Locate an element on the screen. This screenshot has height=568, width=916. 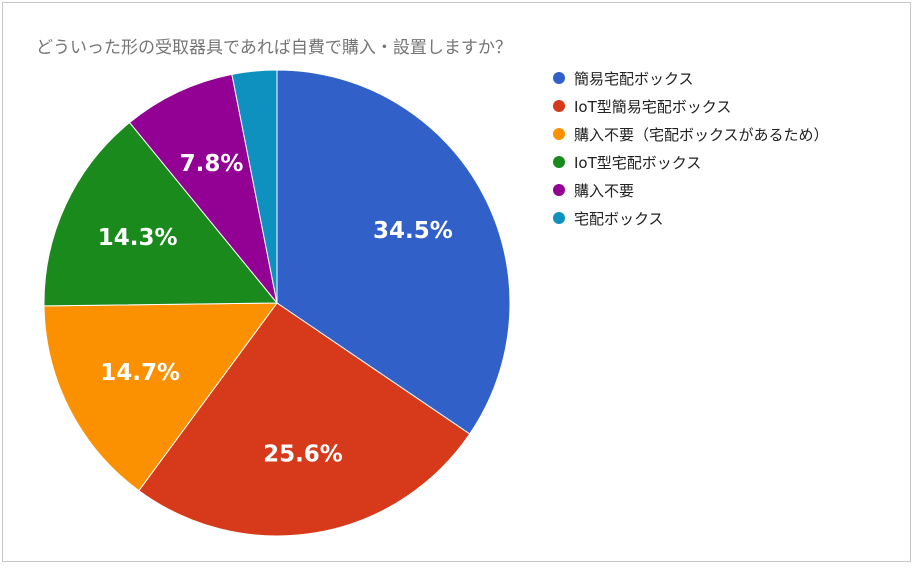
legend-item-4: IoT型宅配ボックス is located at coordinates (691, 162).